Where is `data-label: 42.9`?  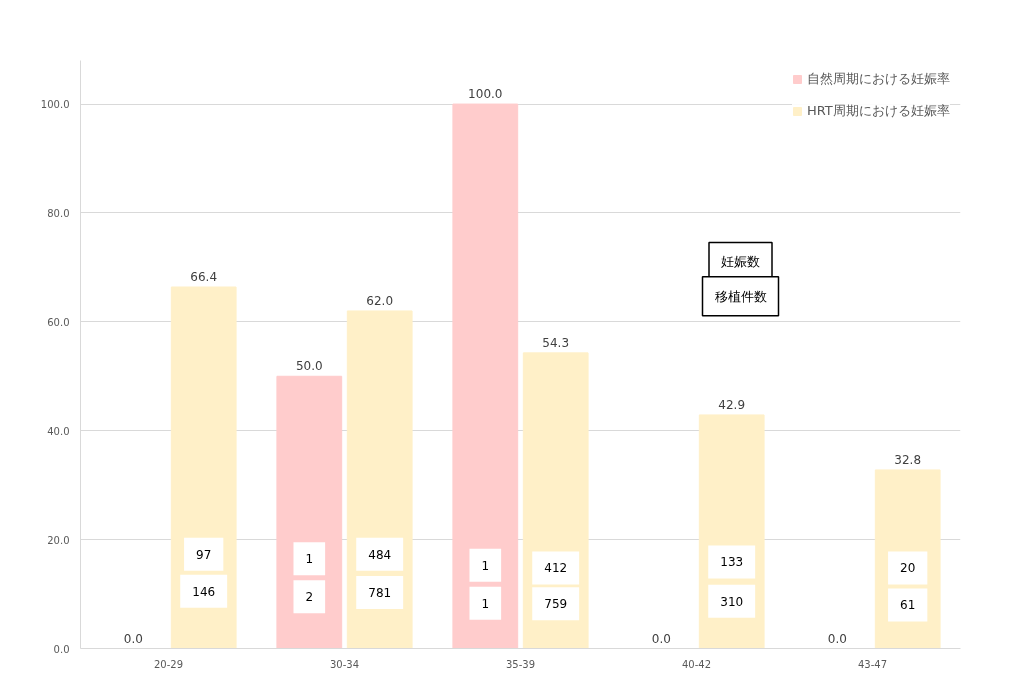 data-label: 42.9 is located at coordinates (732, 404).